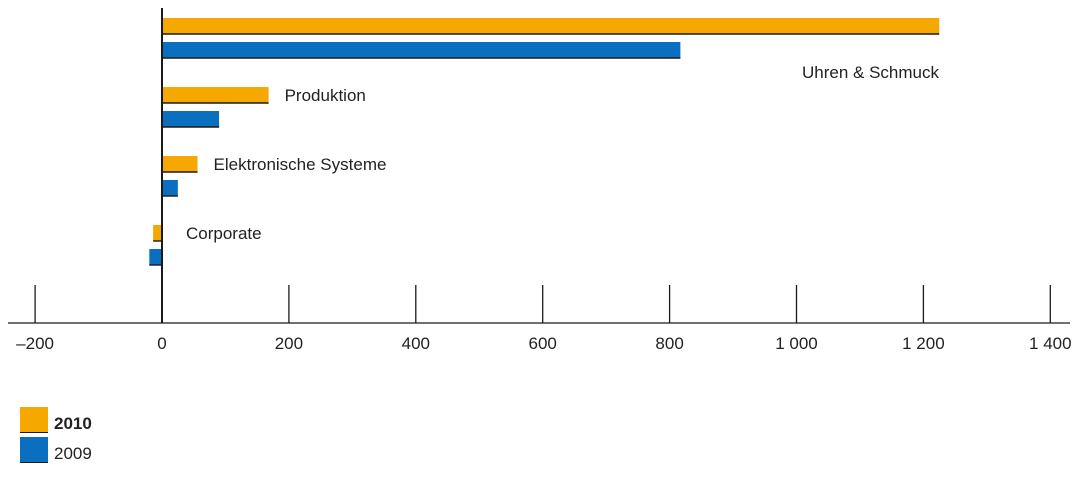 Image resolution: width=1085 pixels, height=479 pixels. Describe the element at coordinates (416, 343) in the screenshot. I see `x-tick-label: 400` at that location.